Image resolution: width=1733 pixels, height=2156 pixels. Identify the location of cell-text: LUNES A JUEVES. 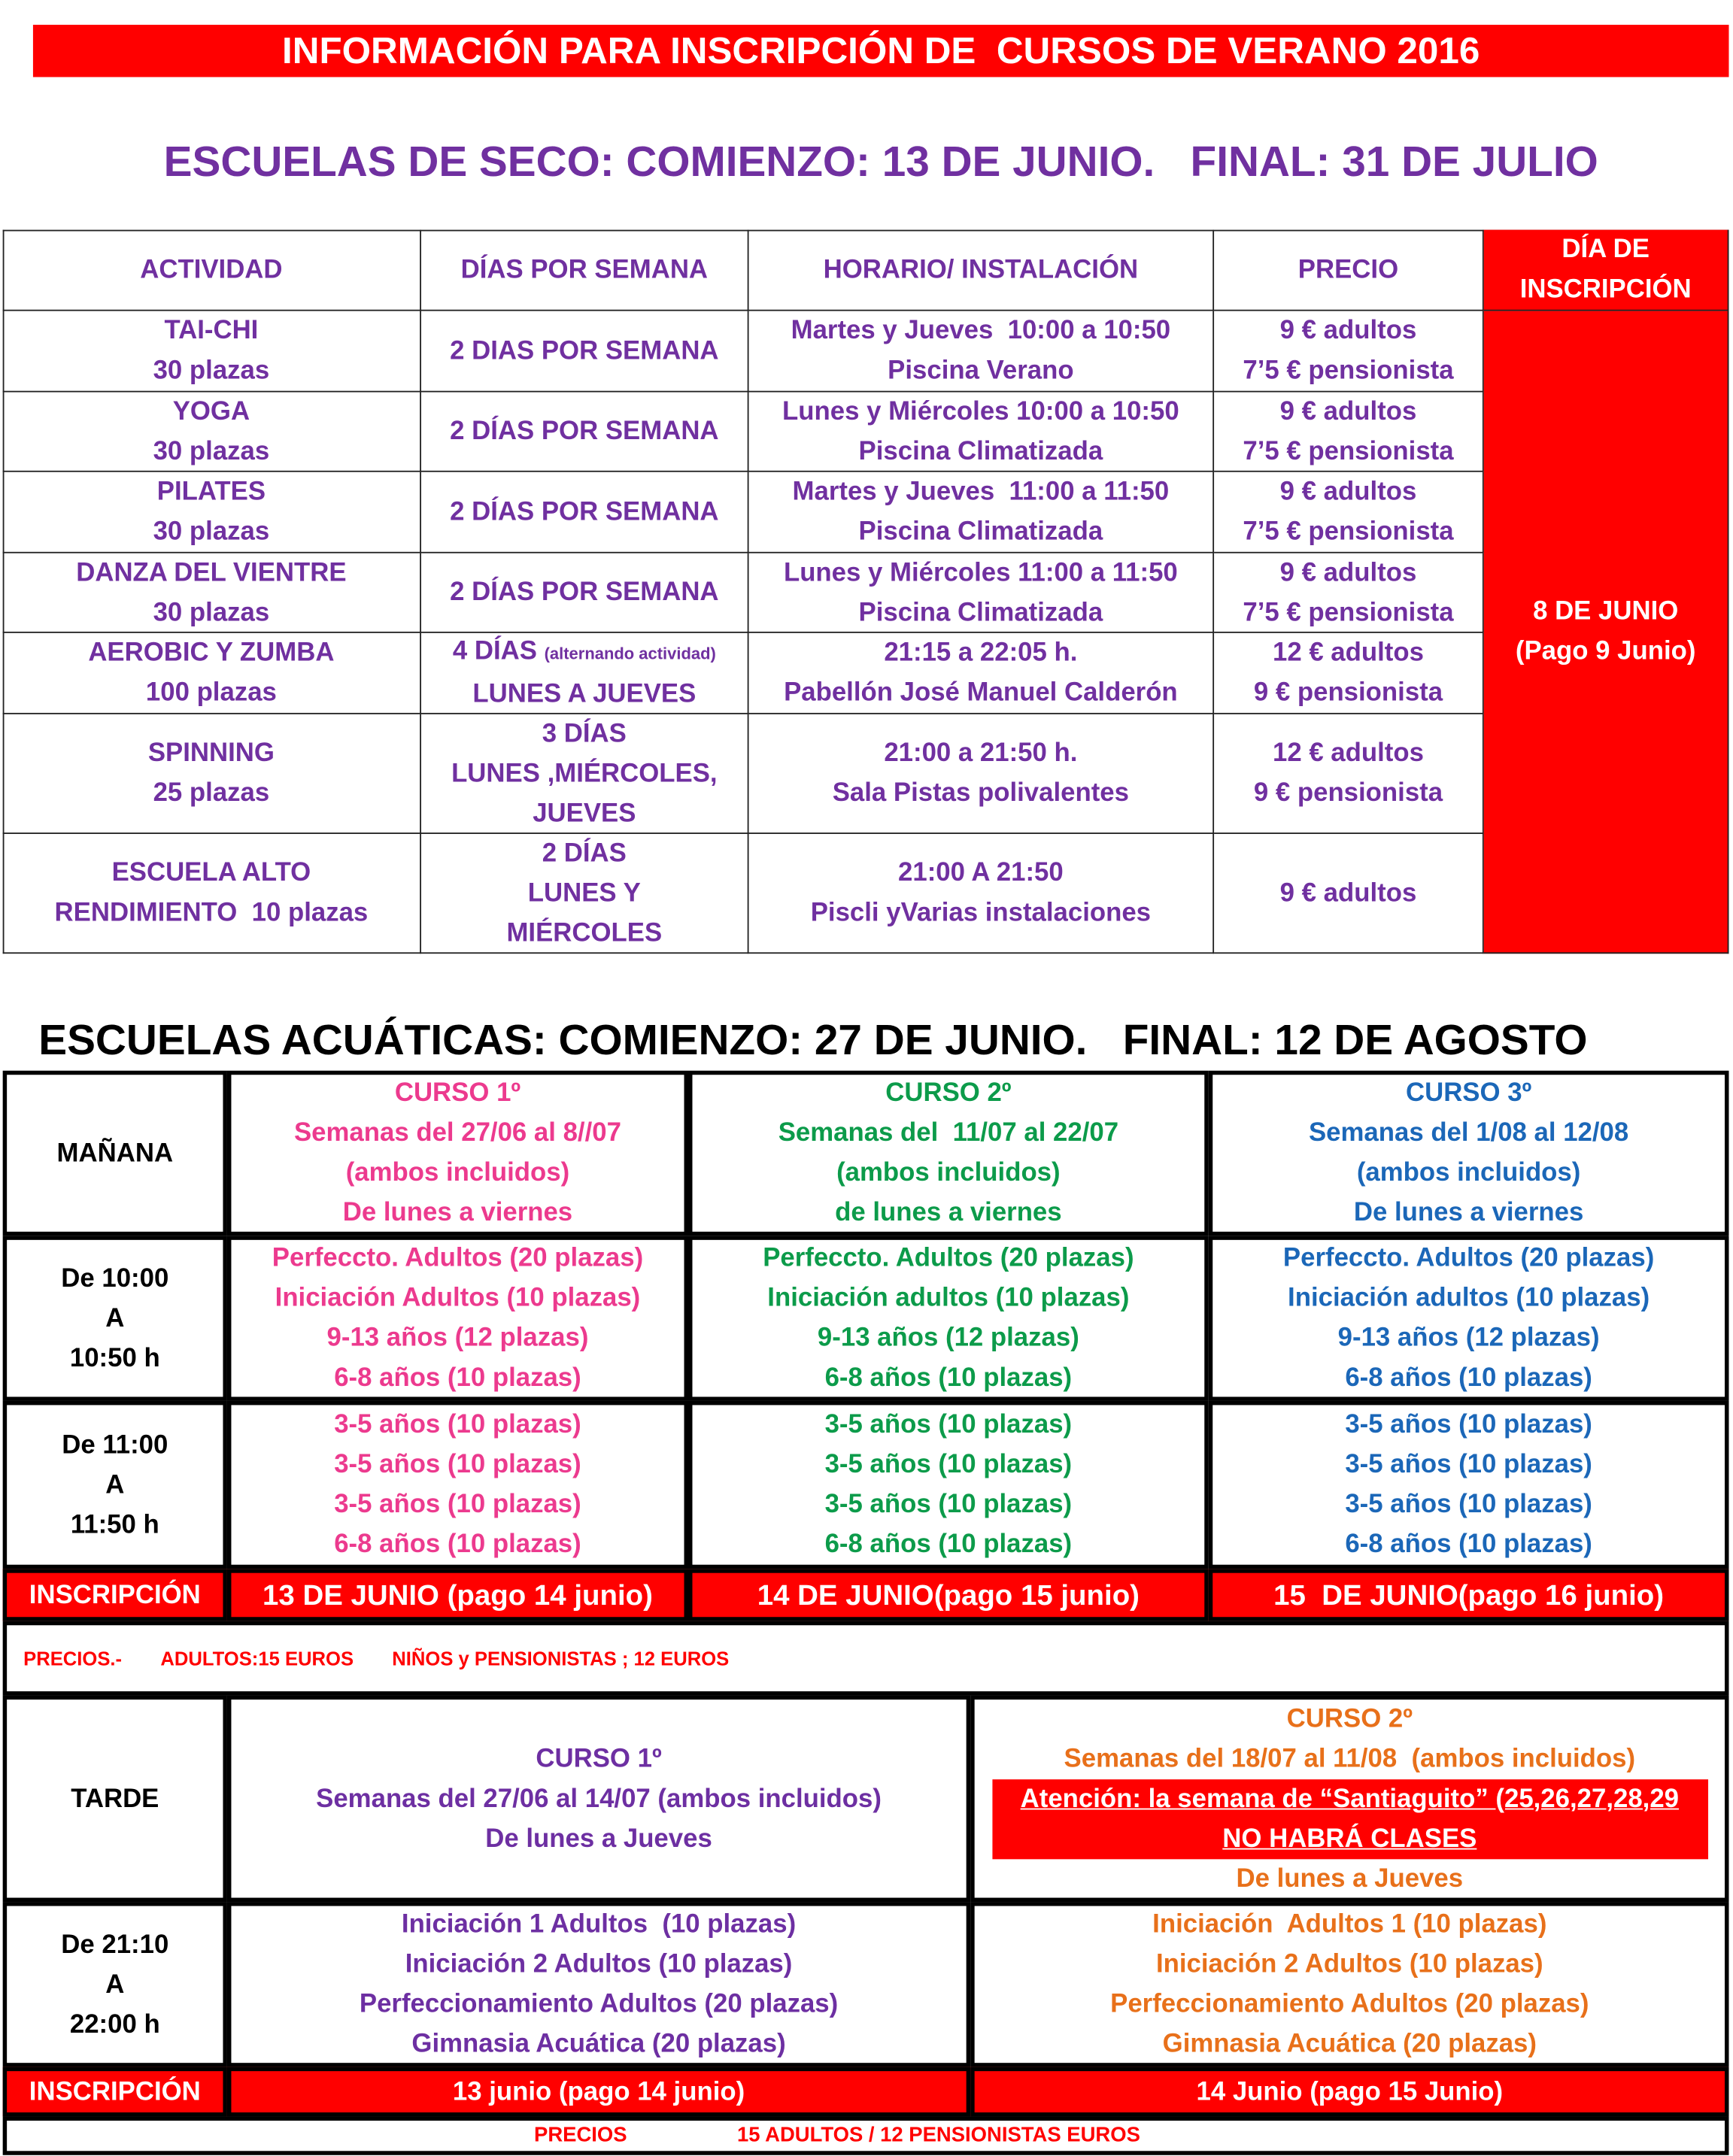
(584, 694).